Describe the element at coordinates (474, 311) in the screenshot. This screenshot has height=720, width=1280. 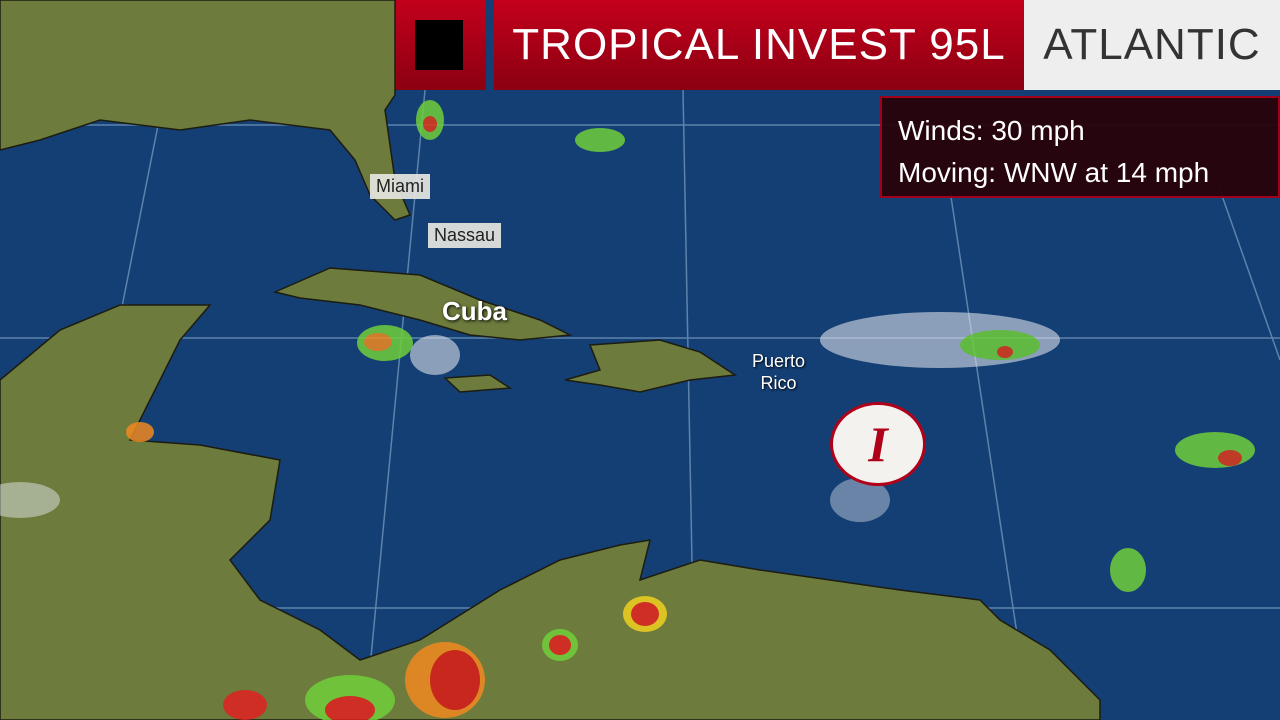
I see `country-label-cuba: Cuba` at that location.